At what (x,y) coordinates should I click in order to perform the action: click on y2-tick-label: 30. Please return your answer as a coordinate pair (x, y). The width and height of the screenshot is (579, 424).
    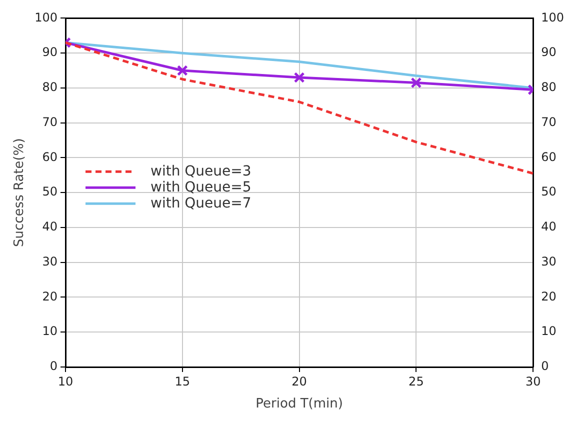
    Looking at the image, I should click on (548, 261).